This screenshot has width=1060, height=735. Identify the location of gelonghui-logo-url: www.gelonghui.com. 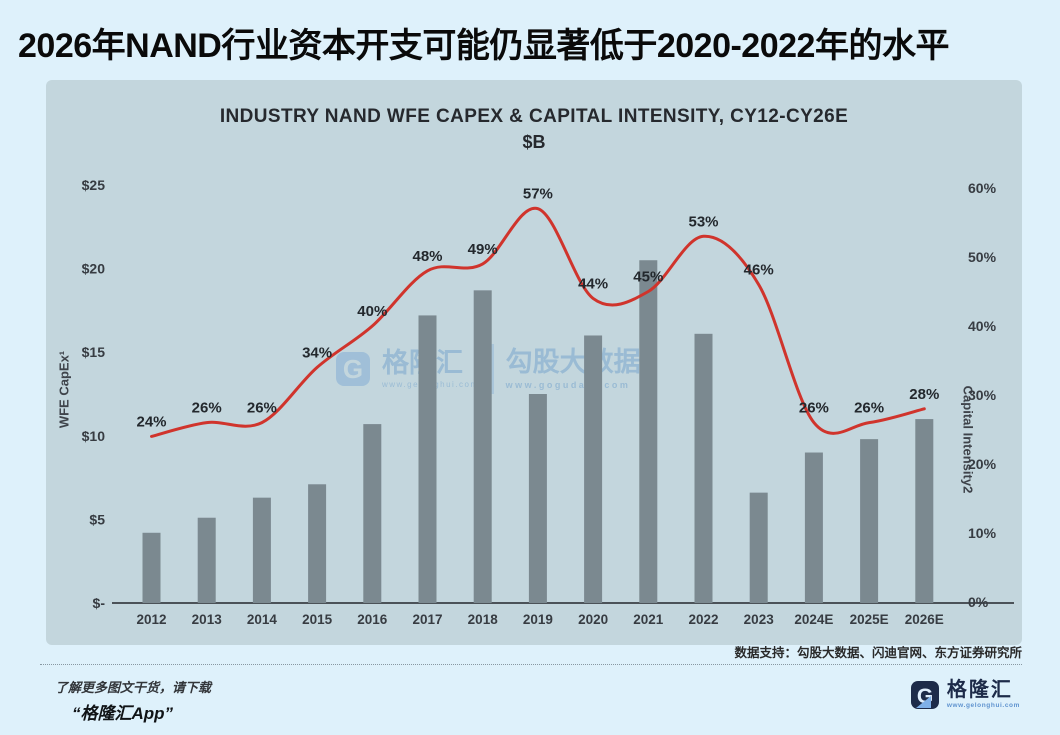
(983, 706).